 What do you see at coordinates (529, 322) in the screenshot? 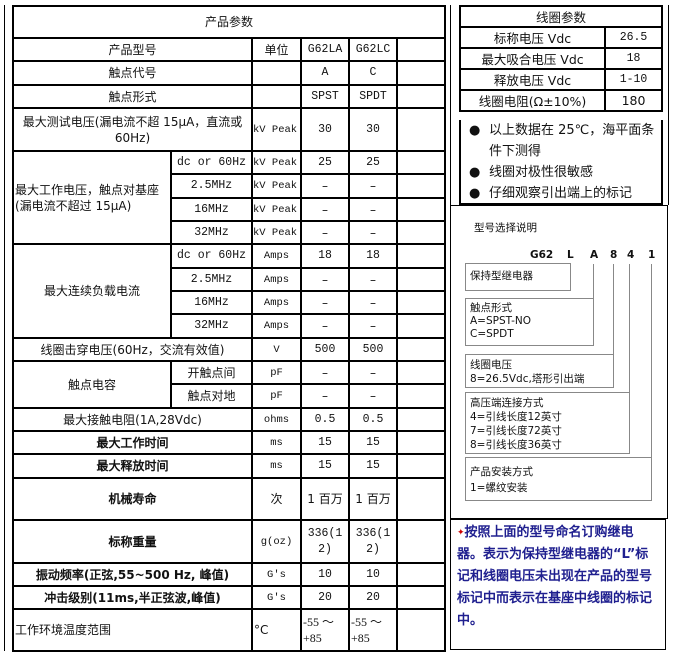
I see `box-contact-form: 触点形式 A=SPST-NO C=SPDT` at bounding box center [529, 322].